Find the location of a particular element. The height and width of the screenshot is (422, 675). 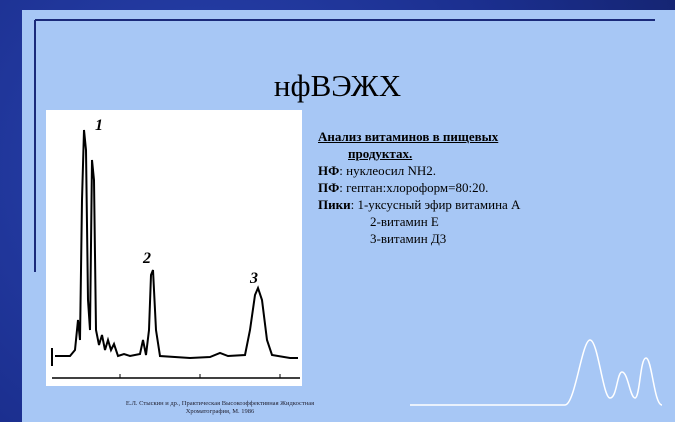

heading: Анализ витаминов в пищевых is located at coordinates (408, 136).